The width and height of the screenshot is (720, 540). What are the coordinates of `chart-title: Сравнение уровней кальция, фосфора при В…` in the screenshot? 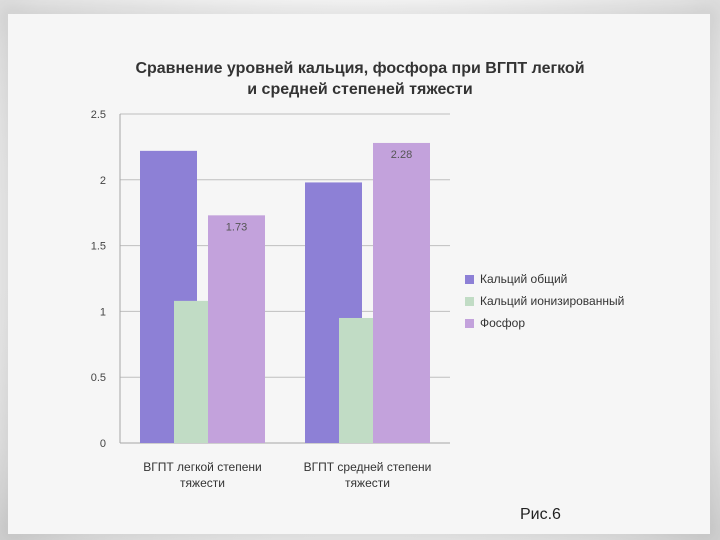 It's located at (360, 79).